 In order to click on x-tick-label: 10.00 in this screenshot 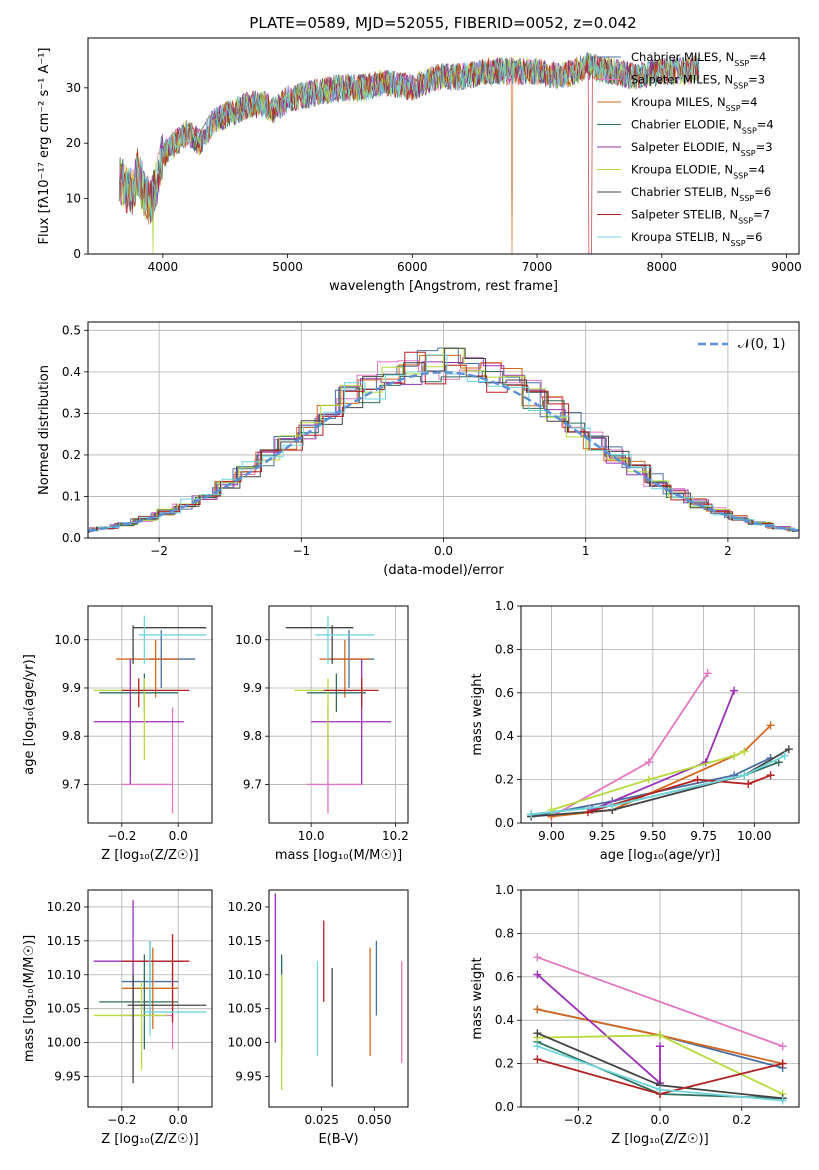, I will do `click(754, 836)`.